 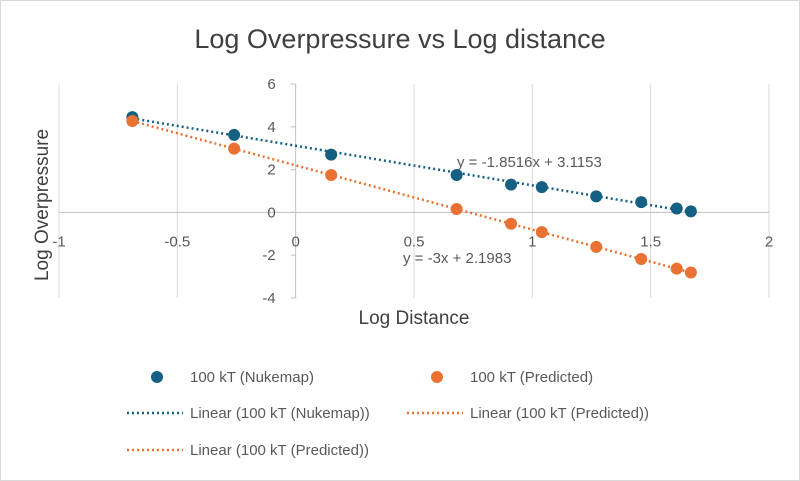 What do you see at coordinates (58, 241) in the screenshot?
I see `x-tick-label: -1` at bounding box center [58, 241].